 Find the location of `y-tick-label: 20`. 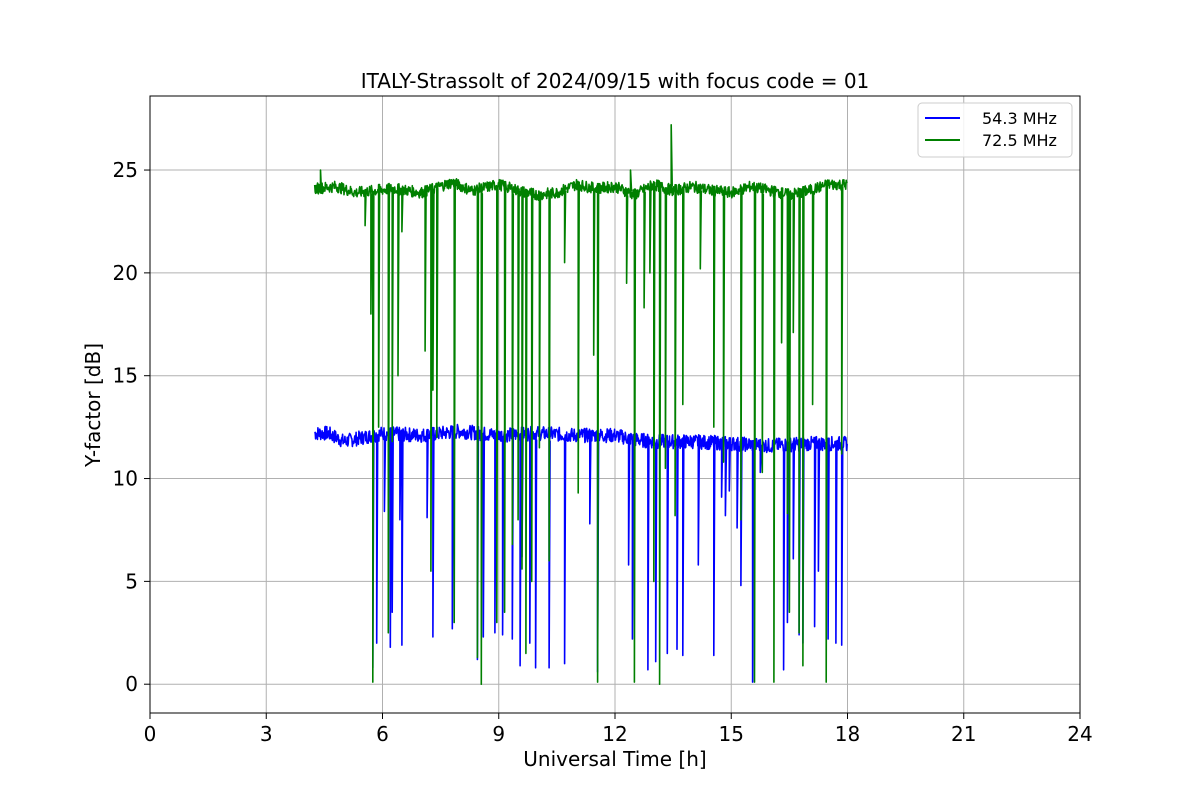

y-tick-label: 20 is located at coordinates (125, 273).